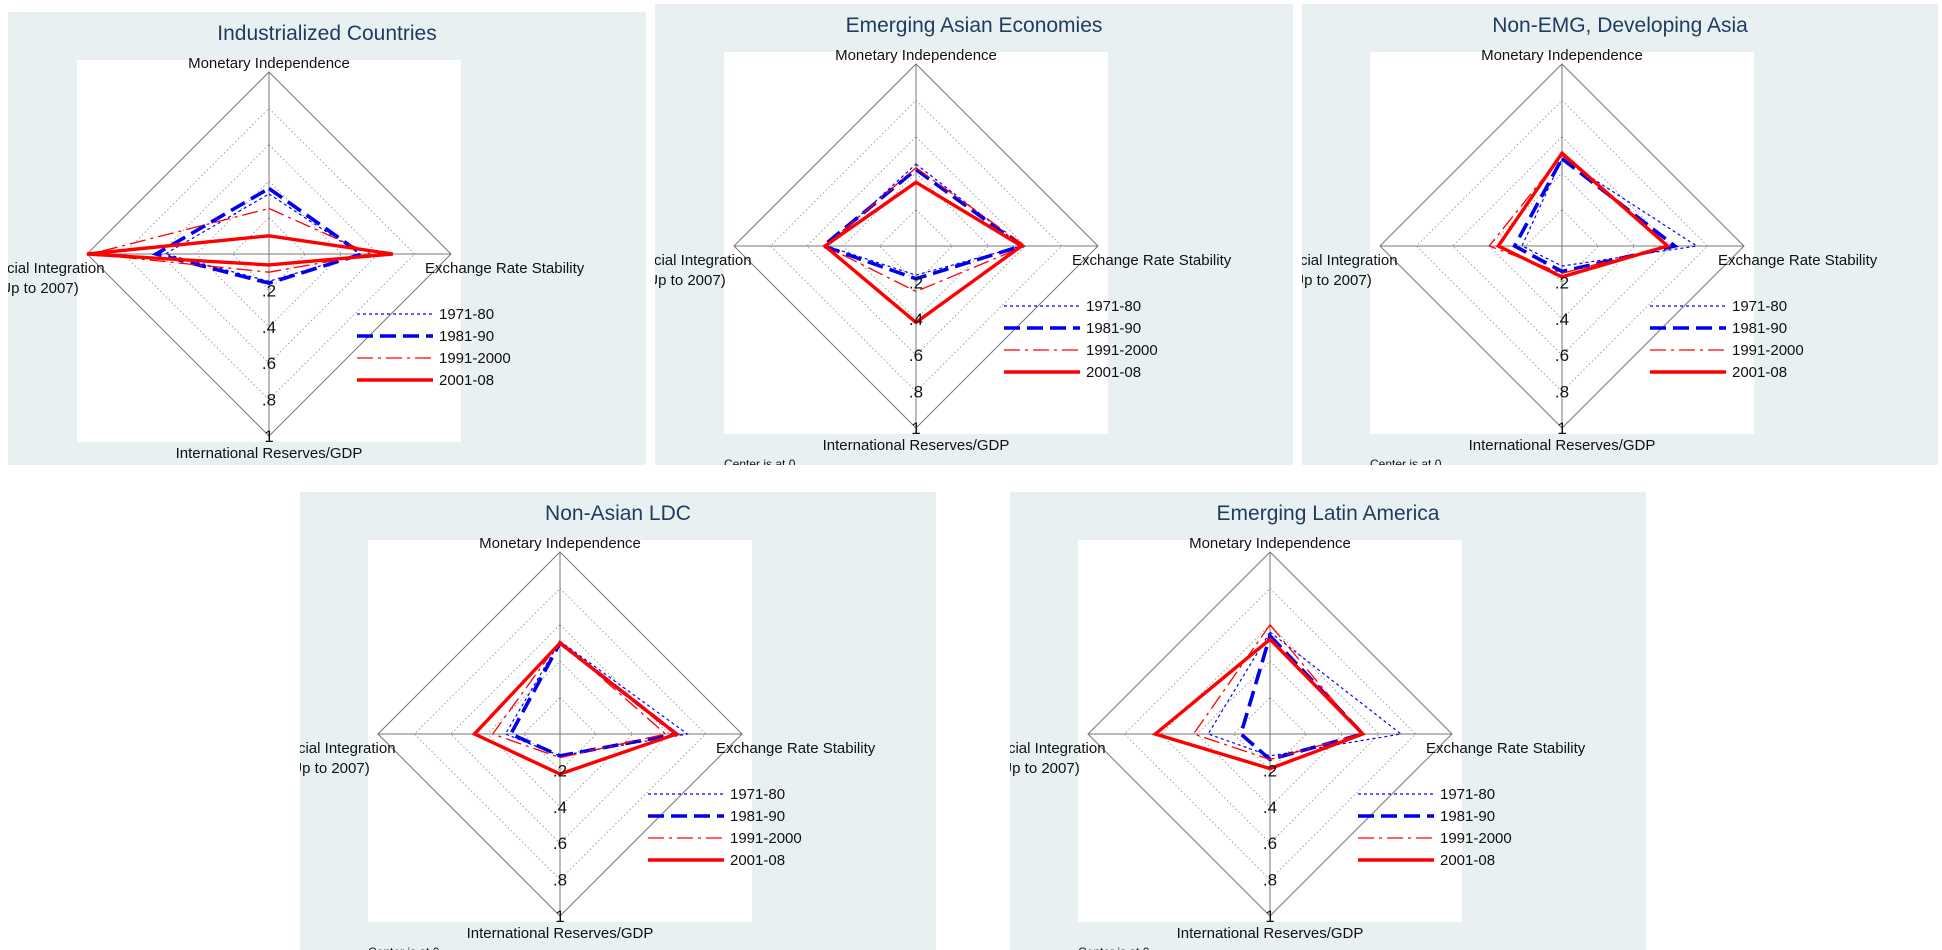  I want to click on chart-title: Emerging Asian Economies, so click(974, 25).